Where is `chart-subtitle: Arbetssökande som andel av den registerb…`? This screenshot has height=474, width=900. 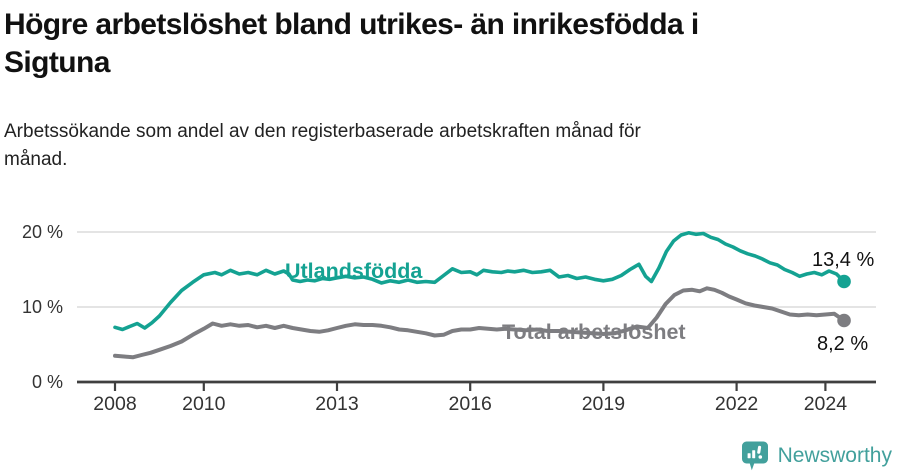
chart-subtitle: Arbetssökande som andel av den registerb… is located at coordinates (322, 146).